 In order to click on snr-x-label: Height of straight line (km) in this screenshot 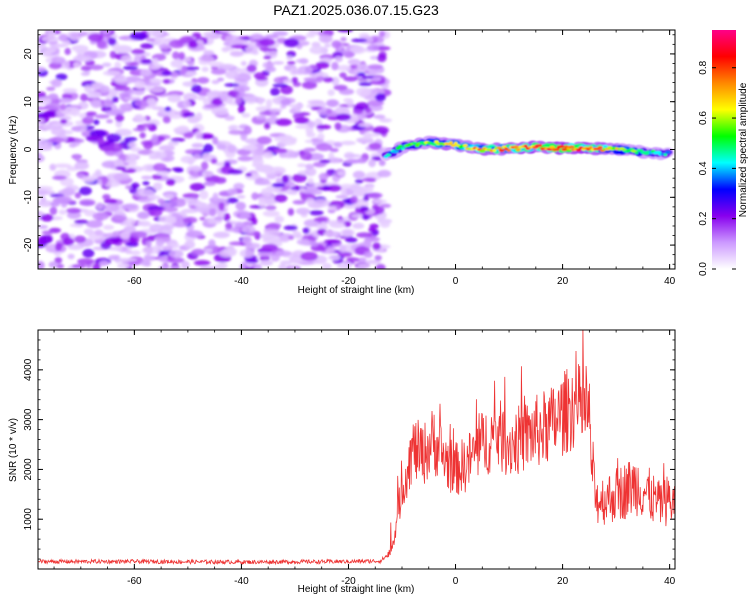, I will do `click(356, 589)`.